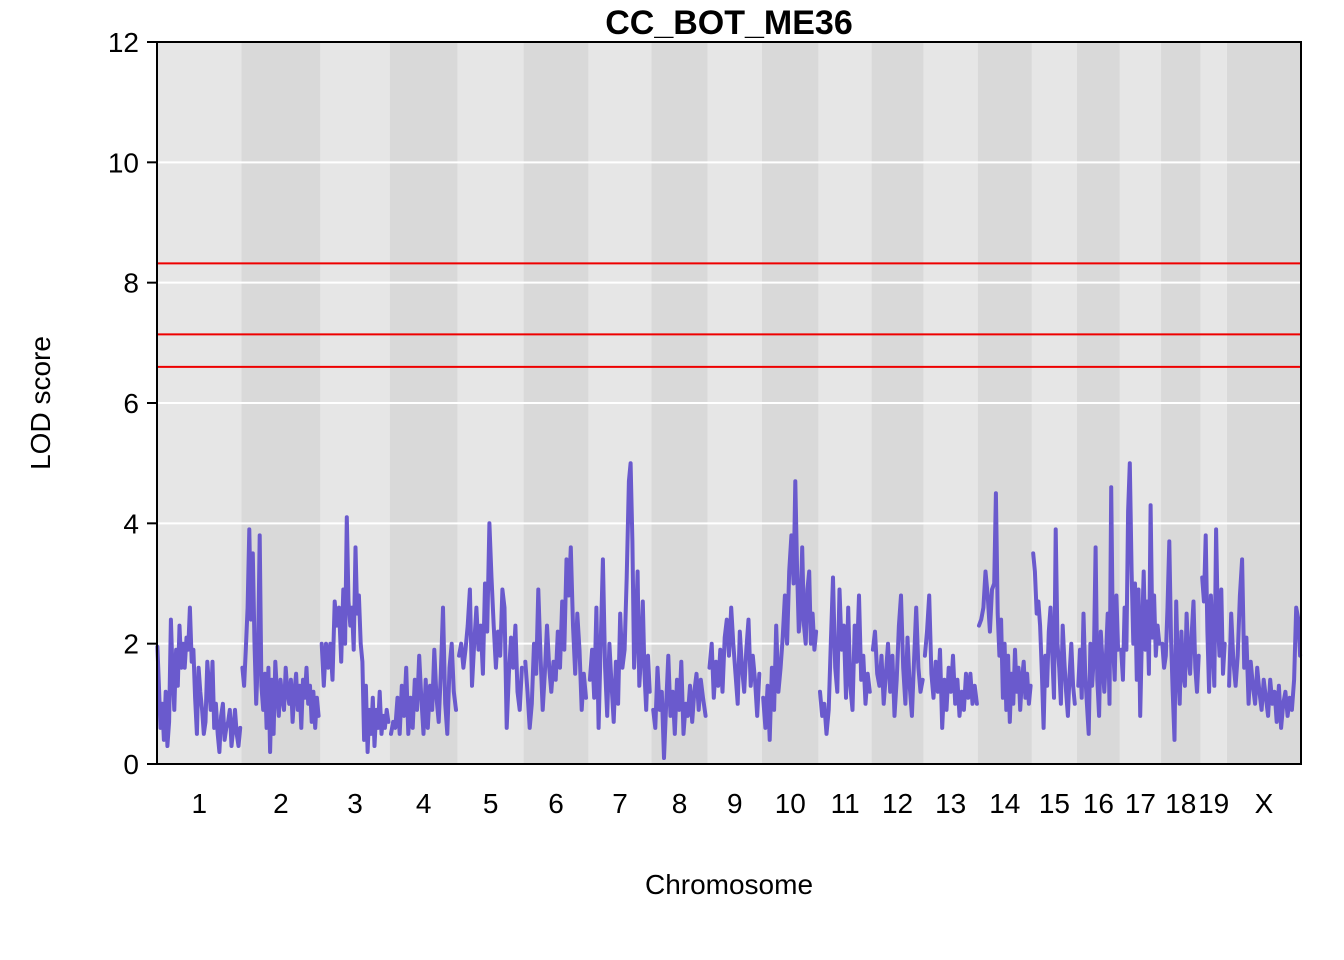 This screenshot has height=960, width=1344. I want to click on x-tick-label: 16, so click(1098, 803).